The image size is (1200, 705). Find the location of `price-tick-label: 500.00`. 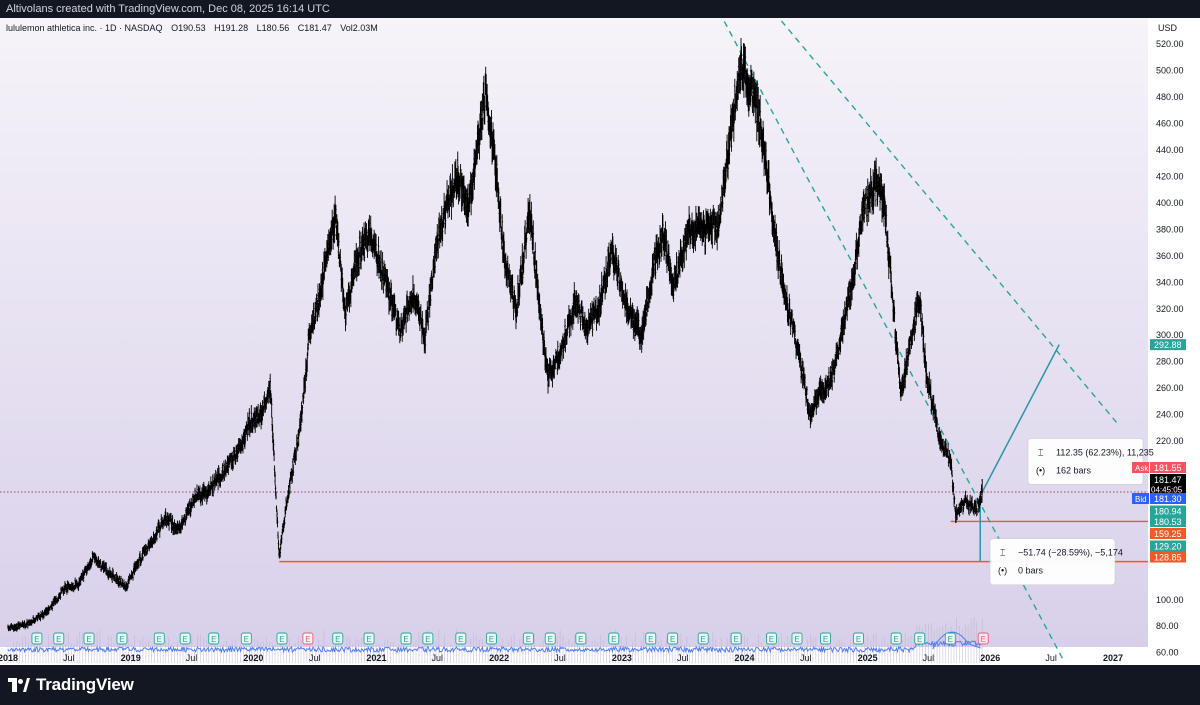

price-tick-label: 500.00 is located at coordinates (1170, 71).